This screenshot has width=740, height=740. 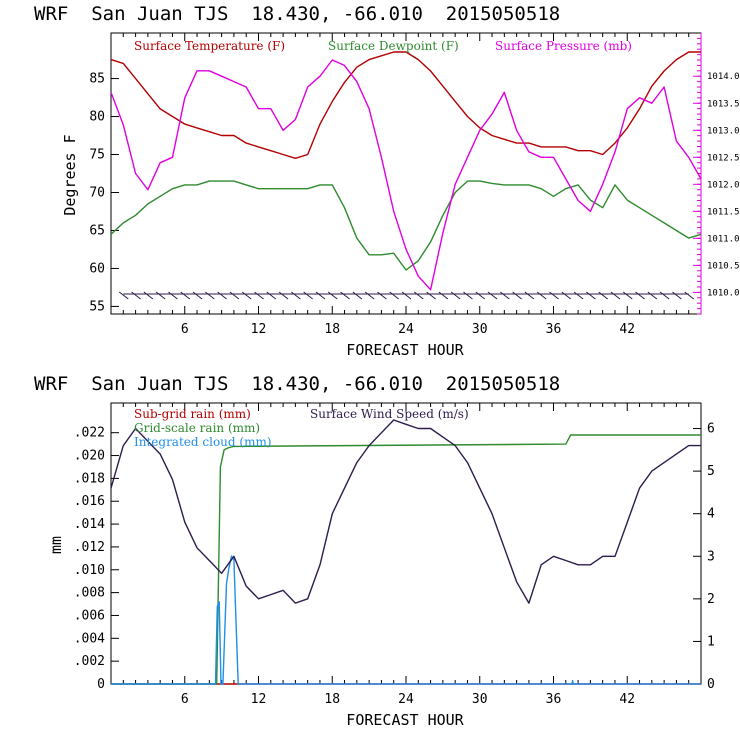 What do you see at coordinates (56, 545) in the screenshot?
I see `panel-2-y-axis-label: mm` at bounding box center [56, 545].